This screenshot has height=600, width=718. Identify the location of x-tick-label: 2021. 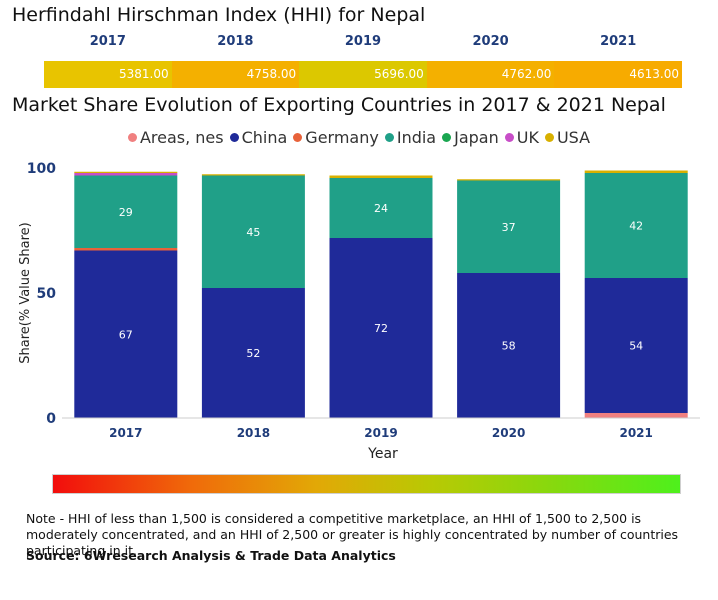
(635, 433).